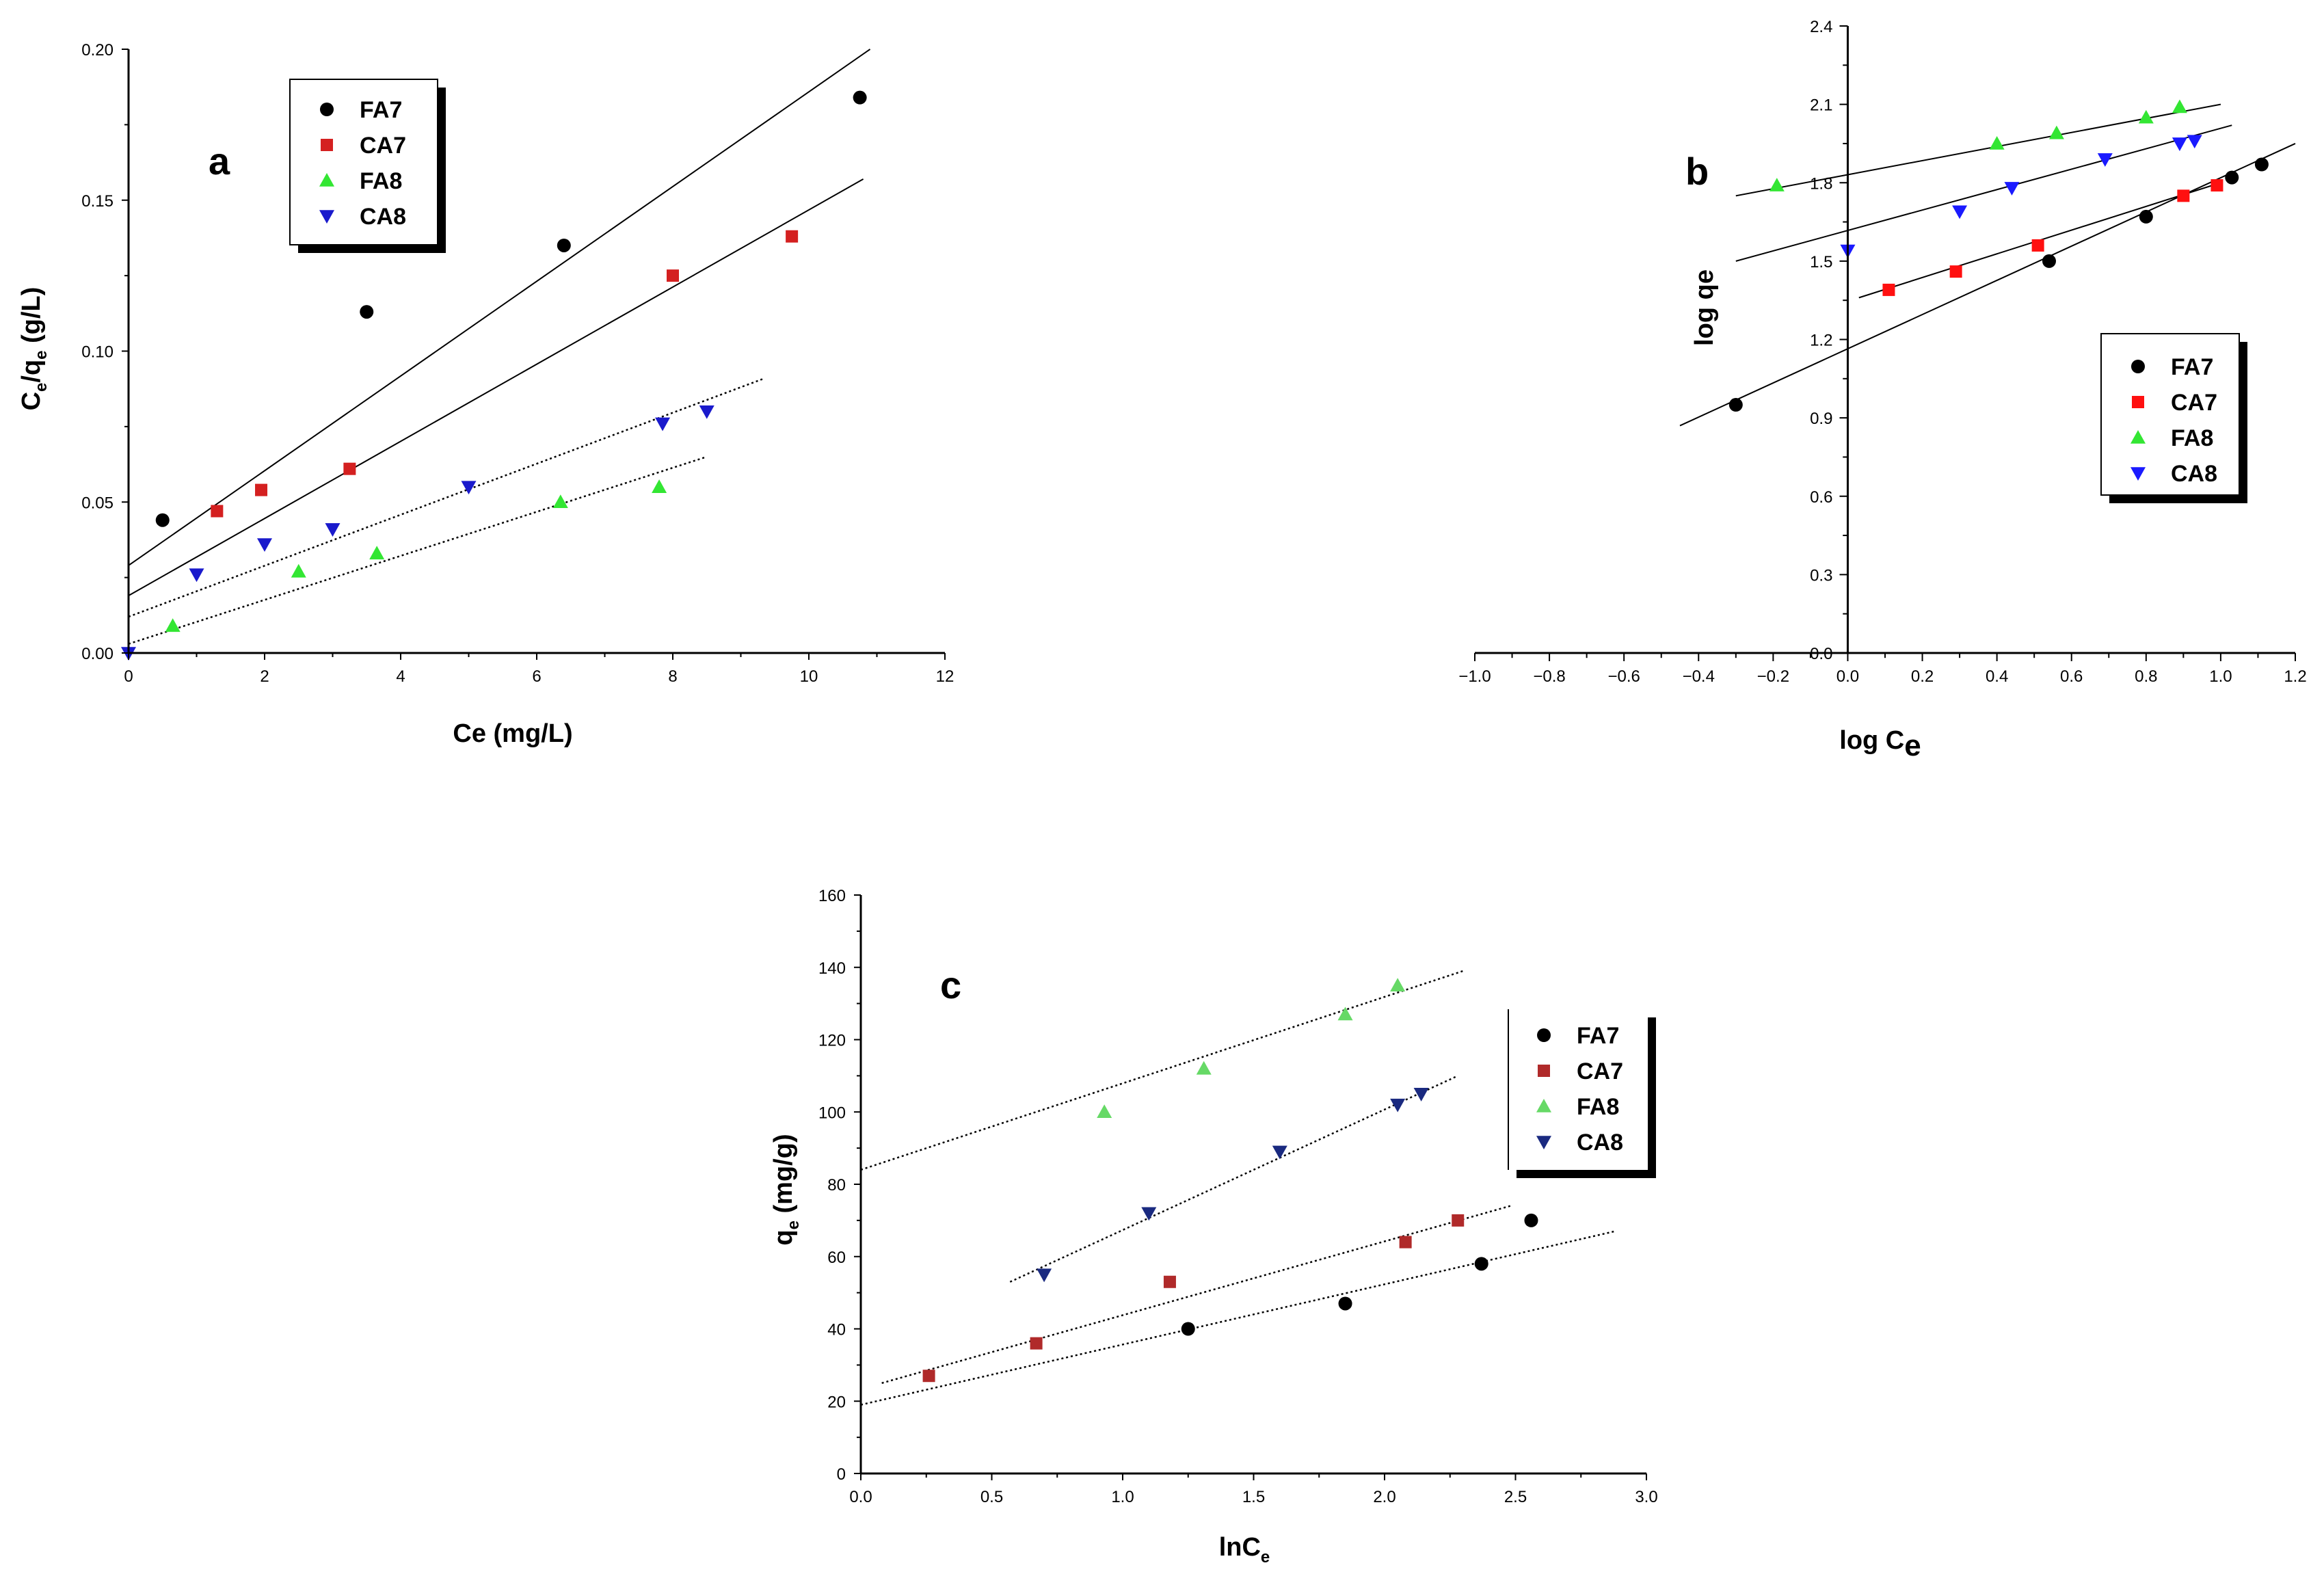  Describe the element at coordinates (836, 1258) in the screenshot. I see `panel-c-y-tick-label: 60` at that location.